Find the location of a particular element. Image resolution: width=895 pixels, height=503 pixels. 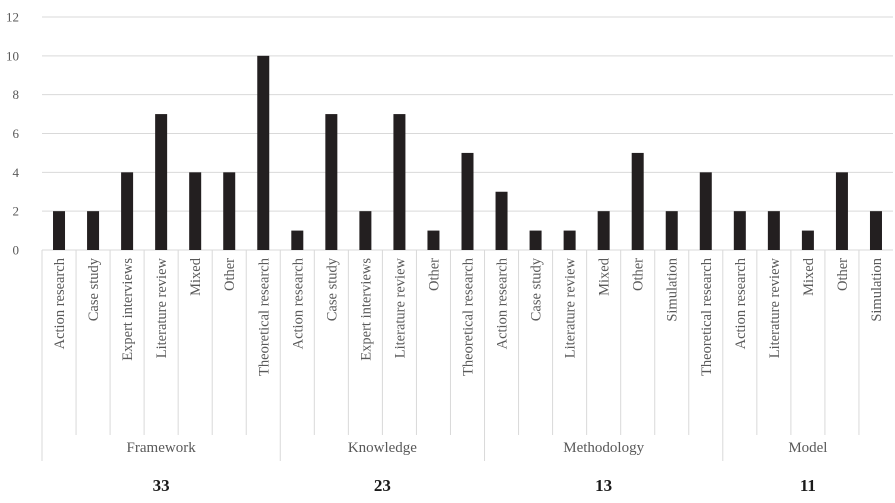

group-label: Knowledge is located at coordinates (382, 448).